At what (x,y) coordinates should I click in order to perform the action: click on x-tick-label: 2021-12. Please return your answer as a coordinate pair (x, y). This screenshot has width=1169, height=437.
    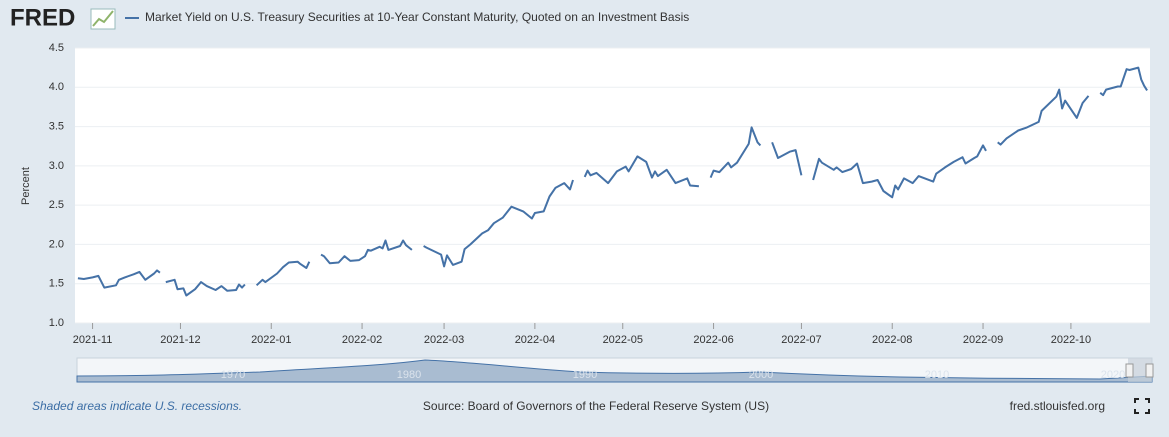
    Looking at the image, I should click on (180, 340).